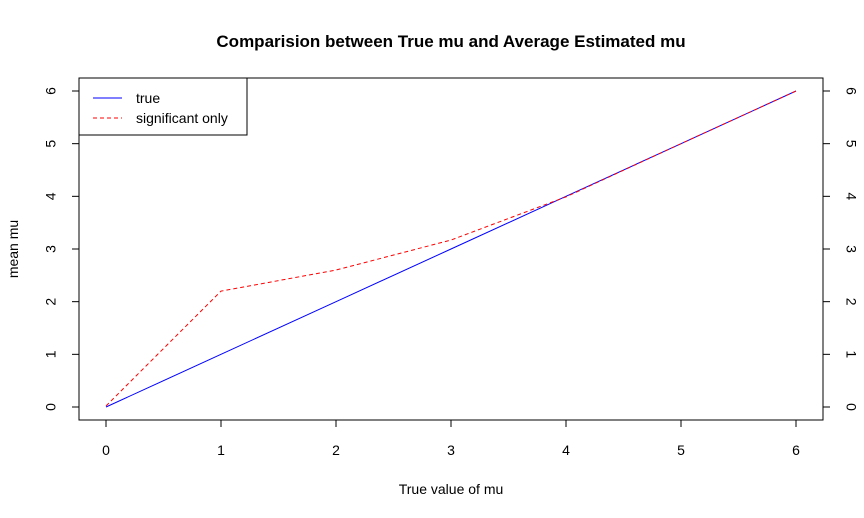 The width and height of the screenshot is (864, 518). What do you see at coordinates (13, 249) in the screenshot?
I see `y-axis-title: mean mu` at bounding box center [13, 249].